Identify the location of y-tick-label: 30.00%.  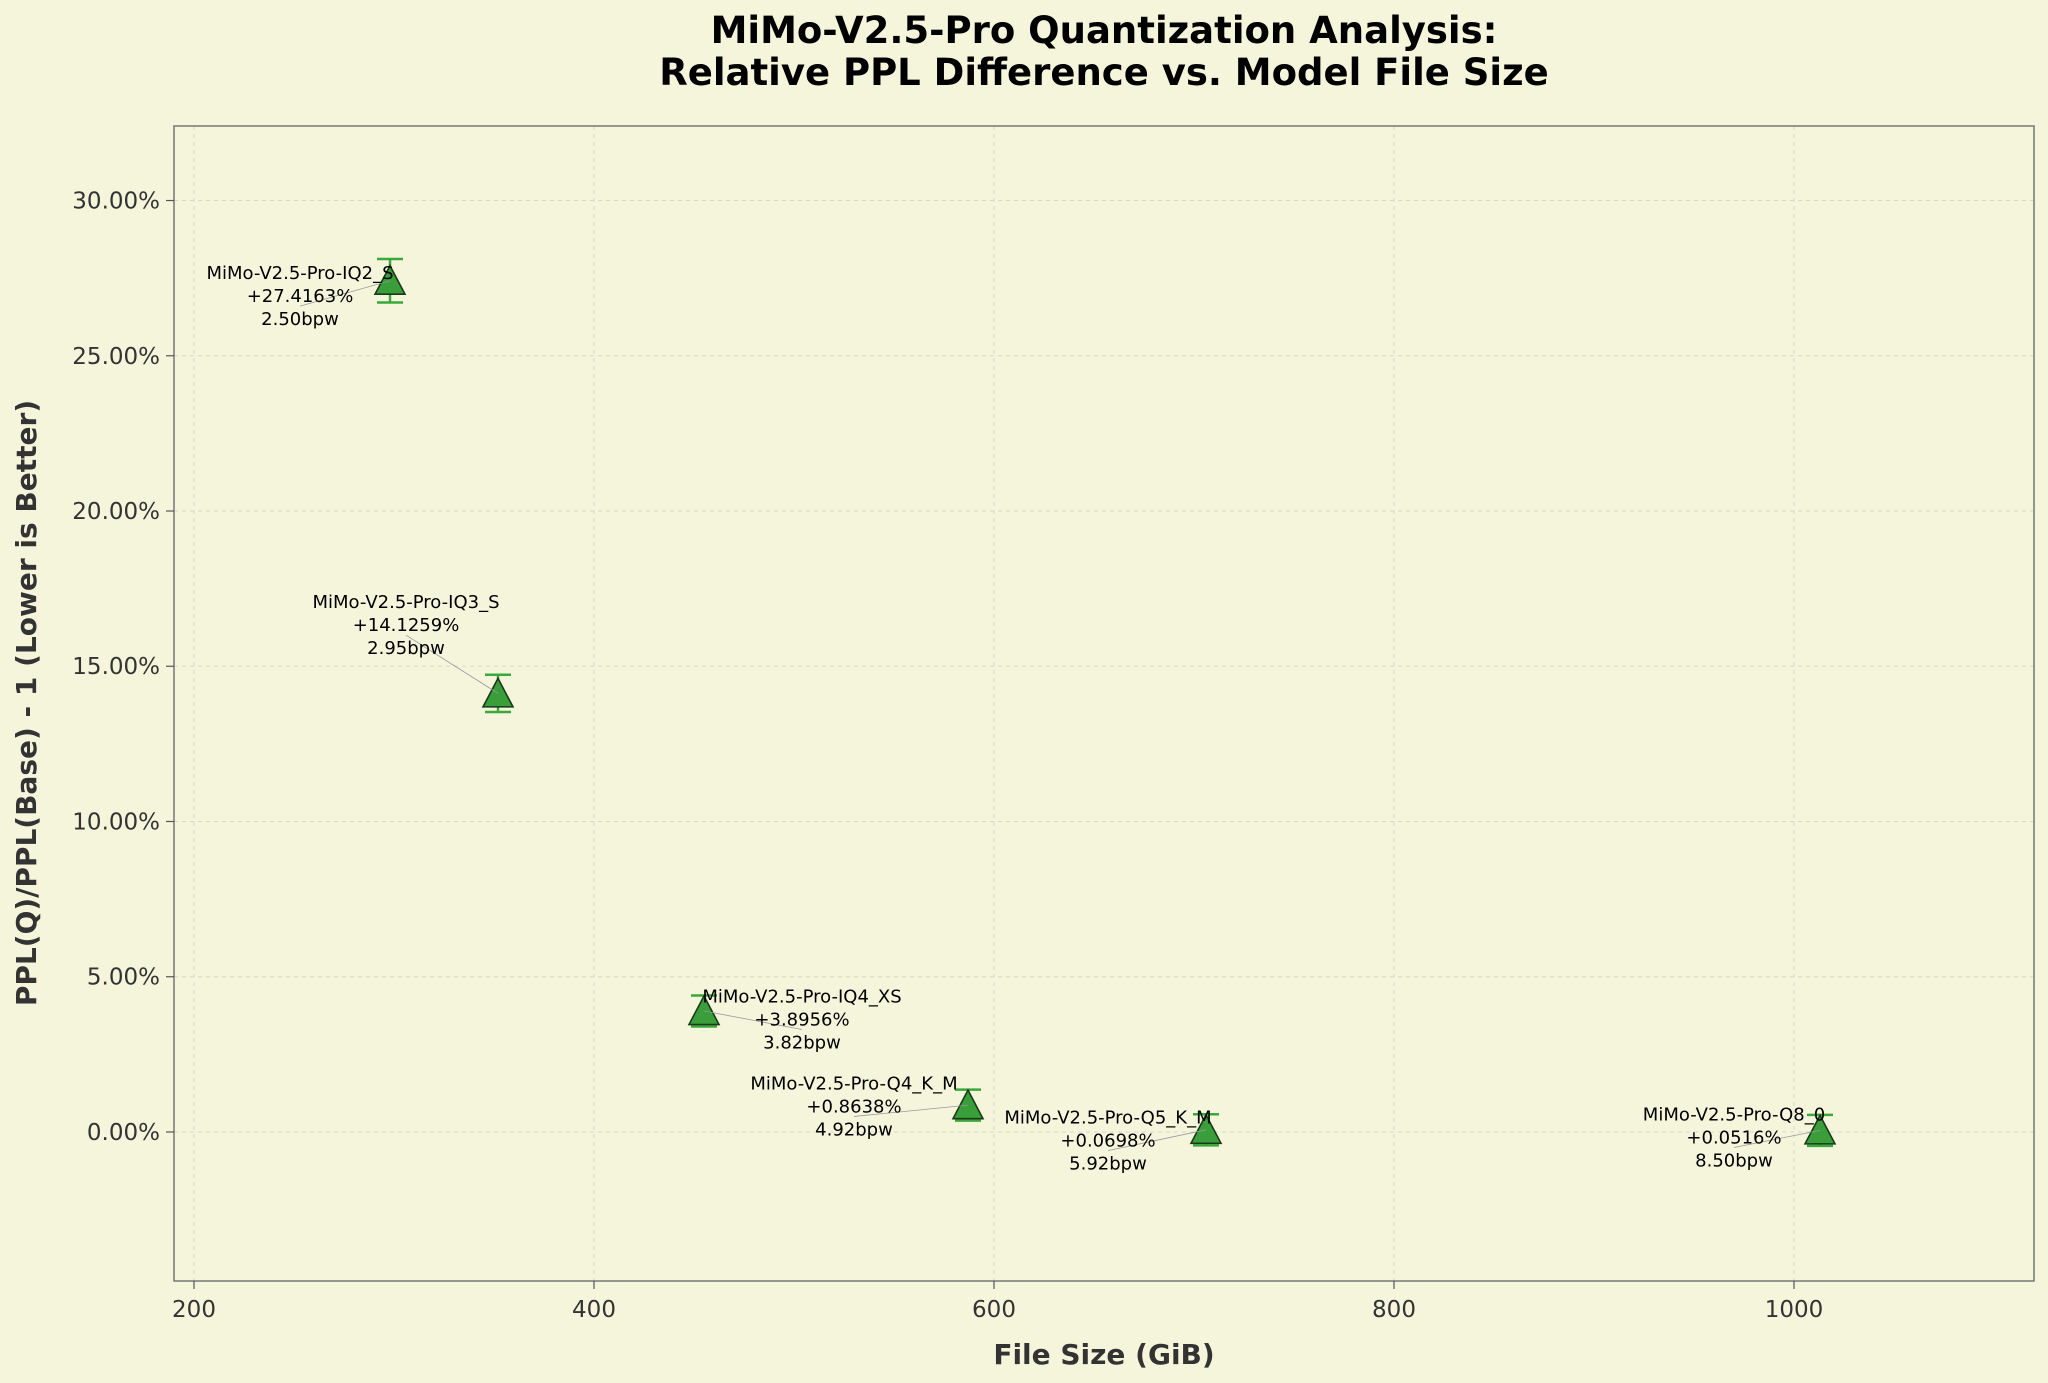
(116, 202).